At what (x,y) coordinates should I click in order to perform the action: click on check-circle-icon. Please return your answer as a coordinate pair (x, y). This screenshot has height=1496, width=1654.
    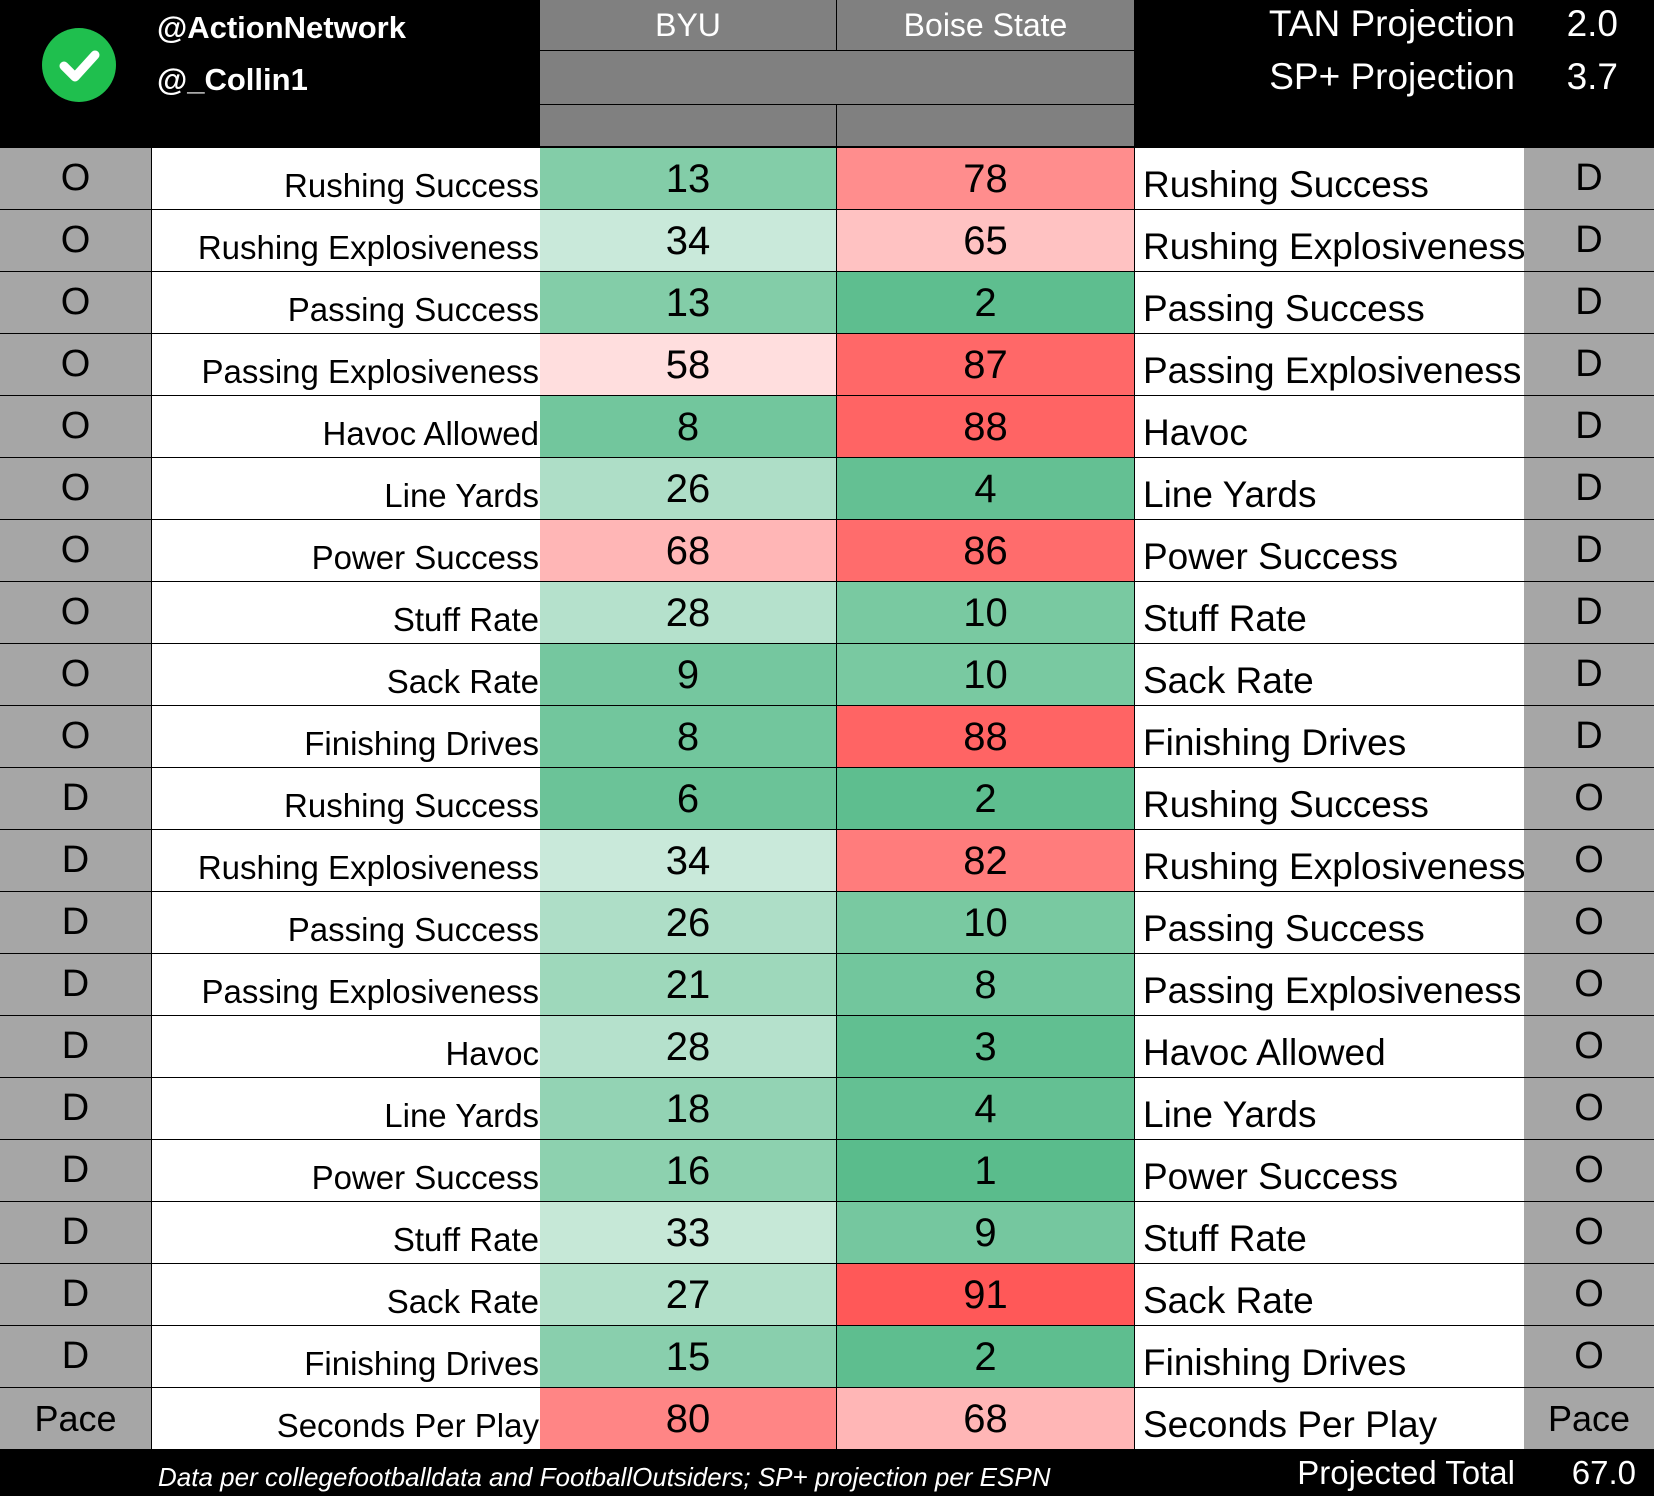
    Looking at the image, I should click on (79, 65).